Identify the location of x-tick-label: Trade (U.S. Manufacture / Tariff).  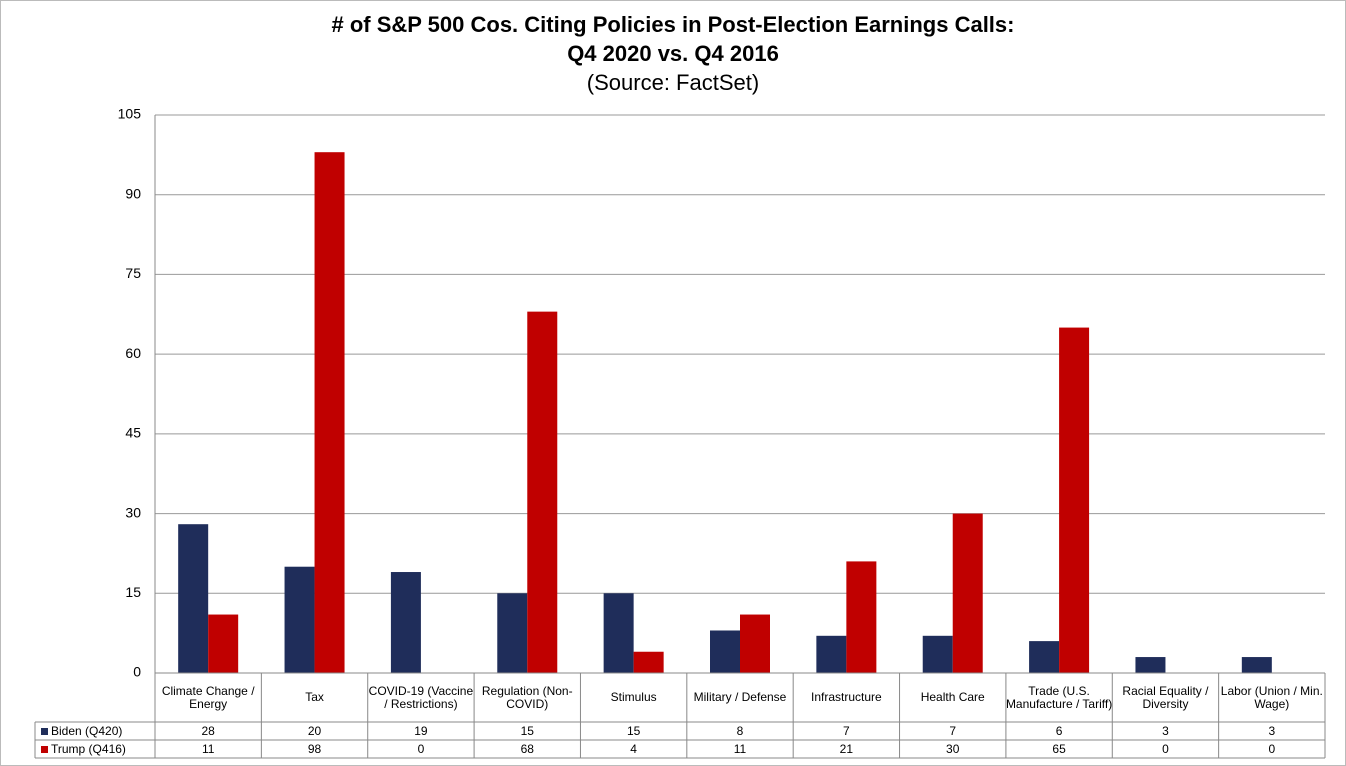
(1059, 697).